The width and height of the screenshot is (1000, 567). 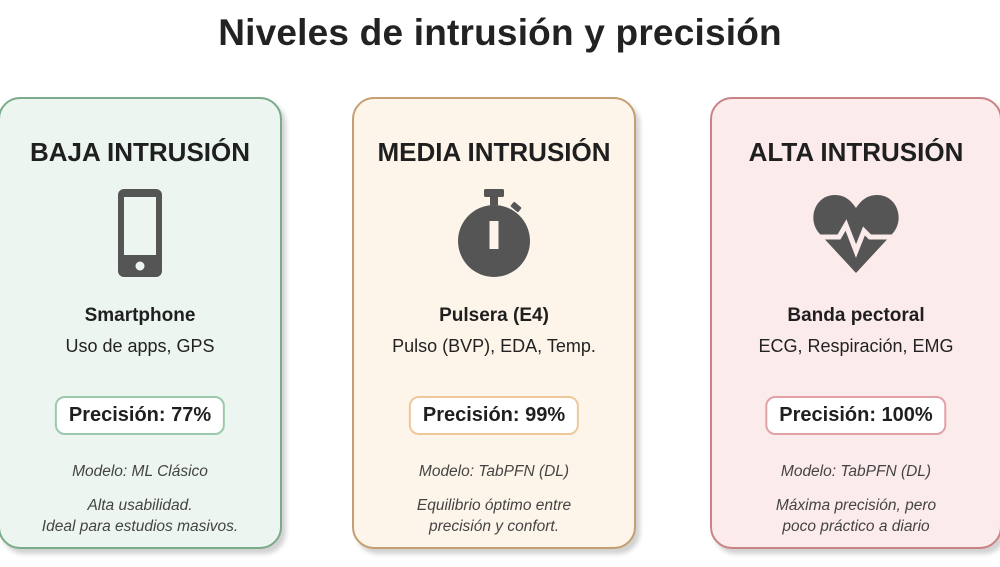 I want to click on precision-badge: Precisión: 100%, so click(x=856, y=415).